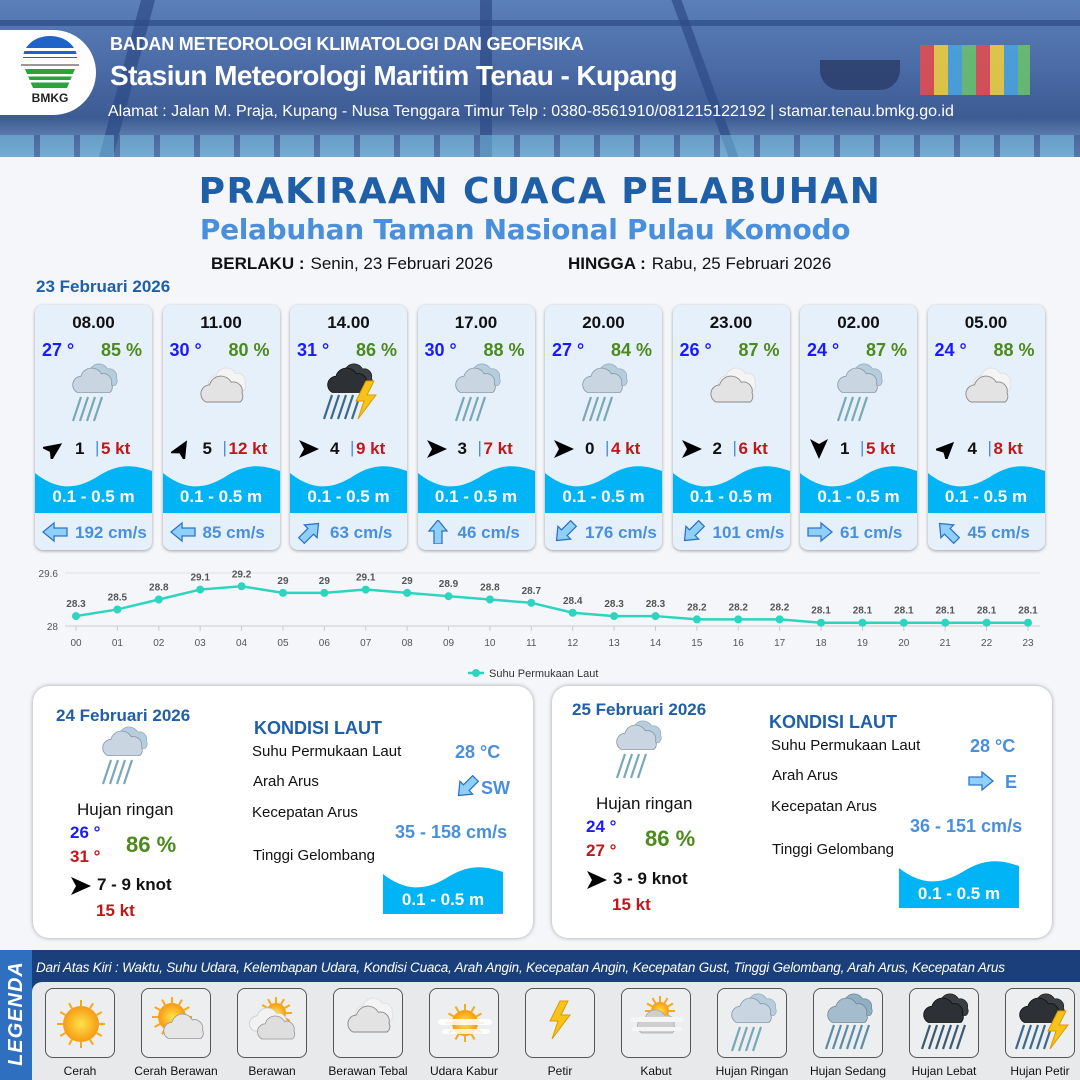  Describe the element at coordinates (532, 591) in the screenshot. I see `data-label: 28.7` at that location.